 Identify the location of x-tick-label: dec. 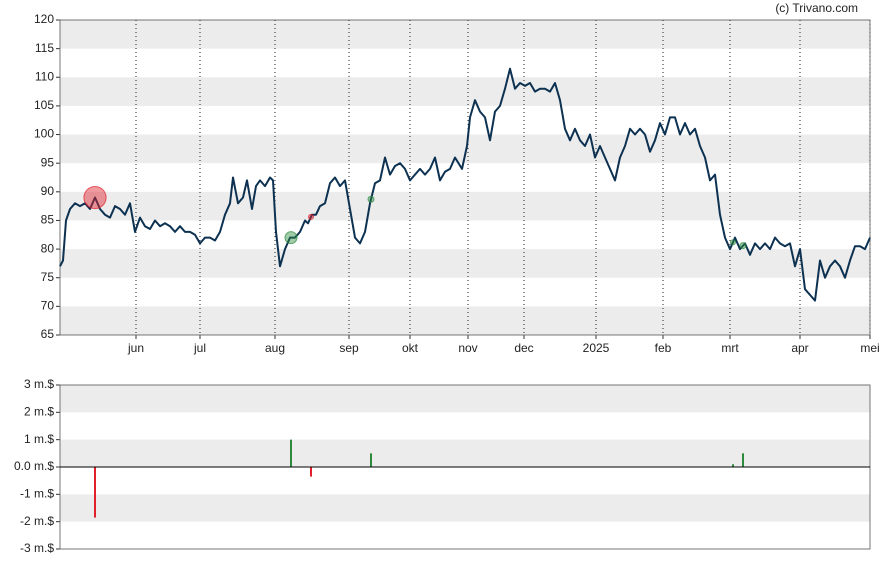
(523, 348).